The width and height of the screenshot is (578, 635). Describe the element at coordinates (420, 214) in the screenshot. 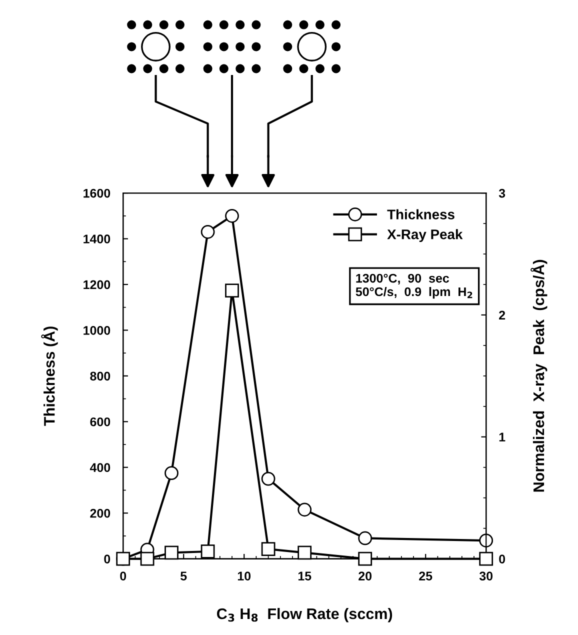

I see `legend-label: Thickness` at that location.